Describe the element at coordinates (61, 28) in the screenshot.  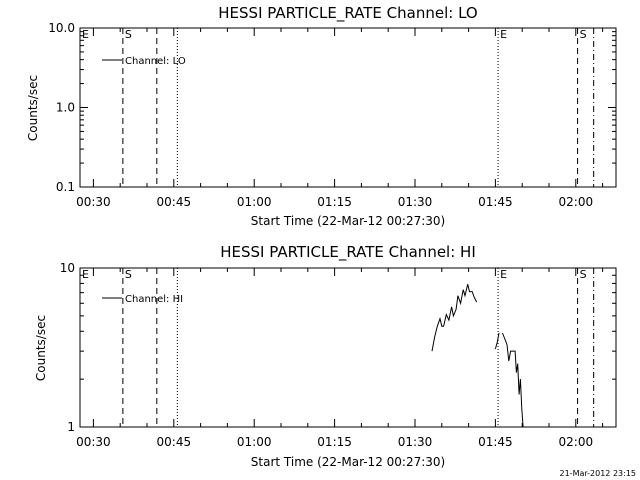
I see `lo-y-tick-label: 10.0` at that location.